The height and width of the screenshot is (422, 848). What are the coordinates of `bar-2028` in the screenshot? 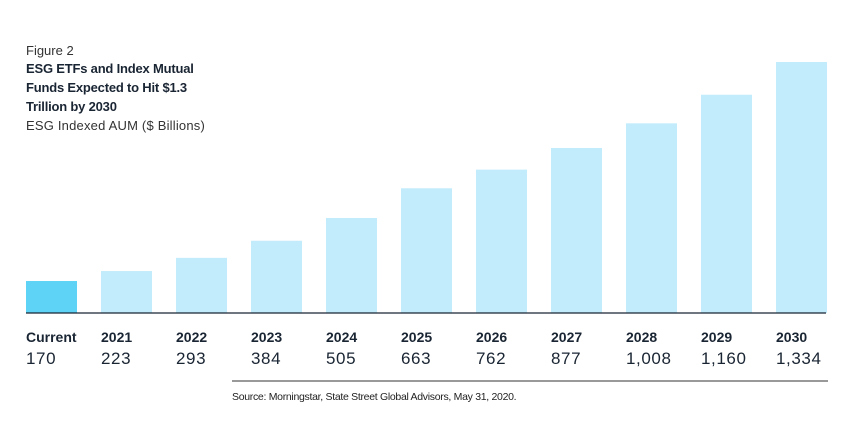 It's located at (651, 218).